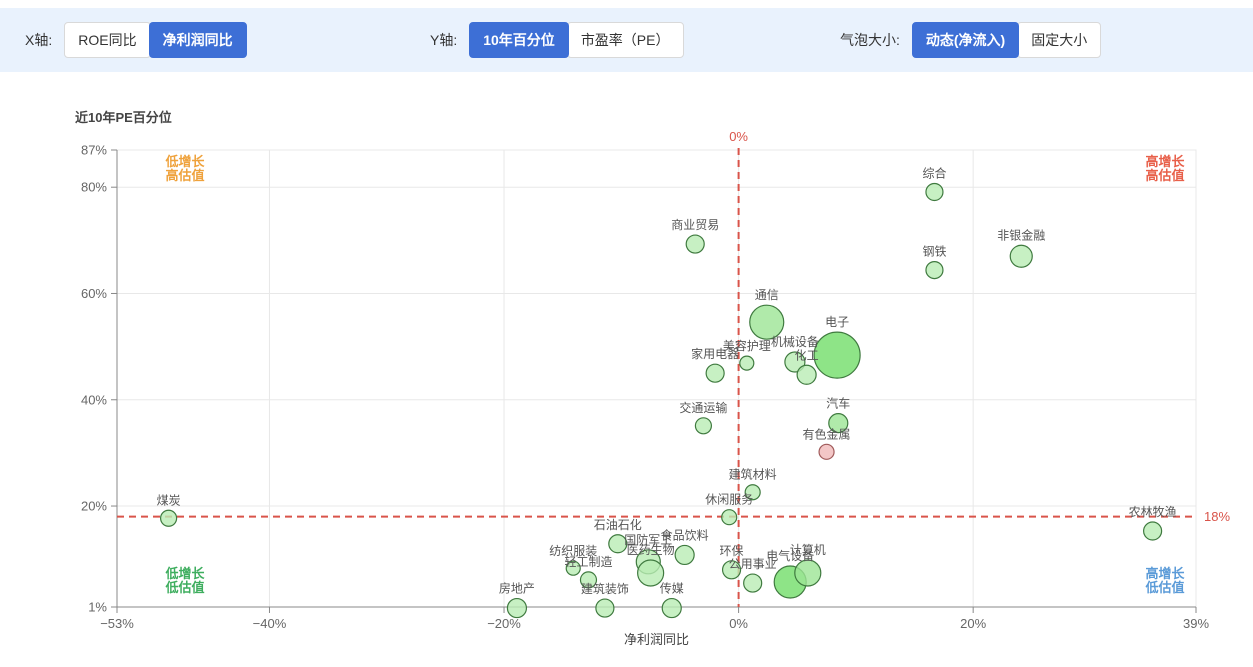  Describe the element at coordinates (934, 172) in the screenshot. I see `bubble-label: 综合` at that location.